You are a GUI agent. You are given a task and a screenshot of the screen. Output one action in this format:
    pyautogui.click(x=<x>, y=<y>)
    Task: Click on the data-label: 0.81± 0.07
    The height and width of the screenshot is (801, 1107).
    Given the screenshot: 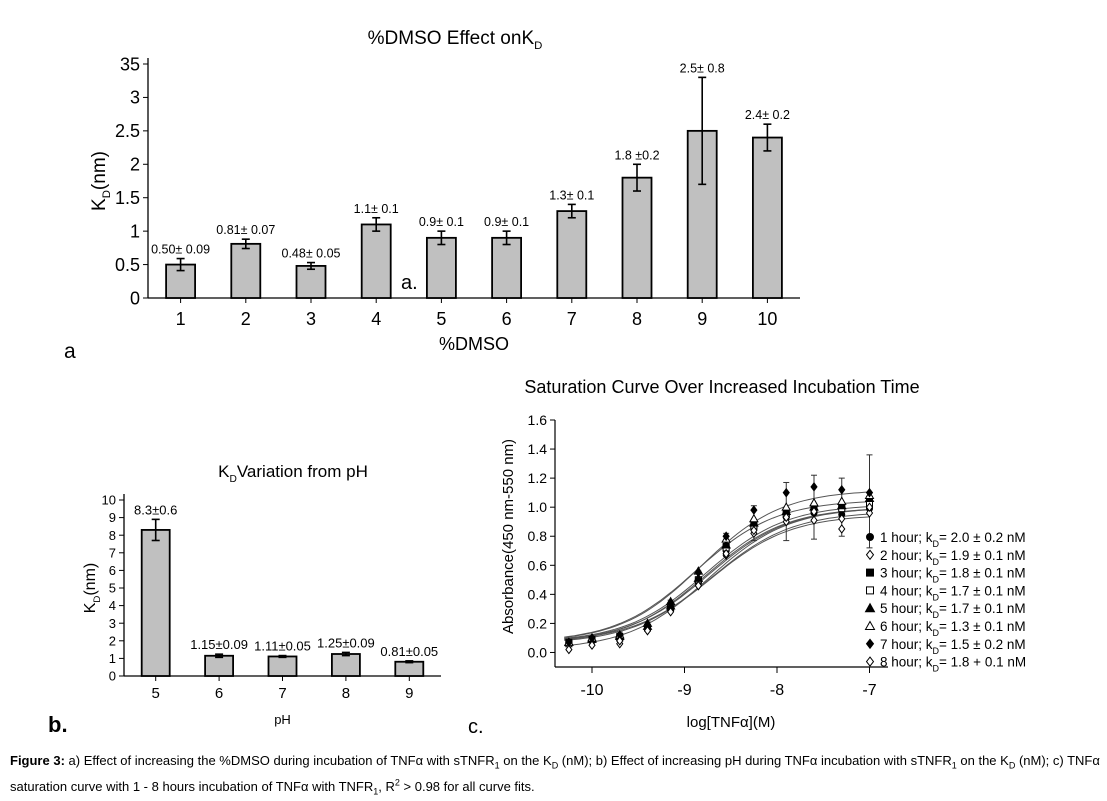 What is the action you would take?
    pyautogui.click(x=245, y=230)
    